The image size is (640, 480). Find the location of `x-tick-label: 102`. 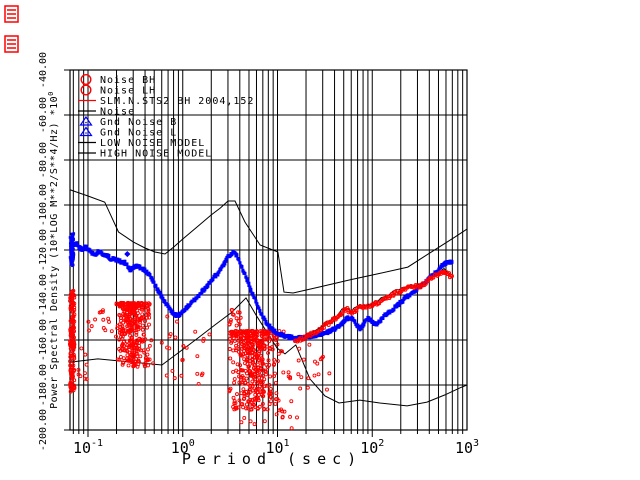

x-tick-label: 102 is located at coordinates (372, 447).